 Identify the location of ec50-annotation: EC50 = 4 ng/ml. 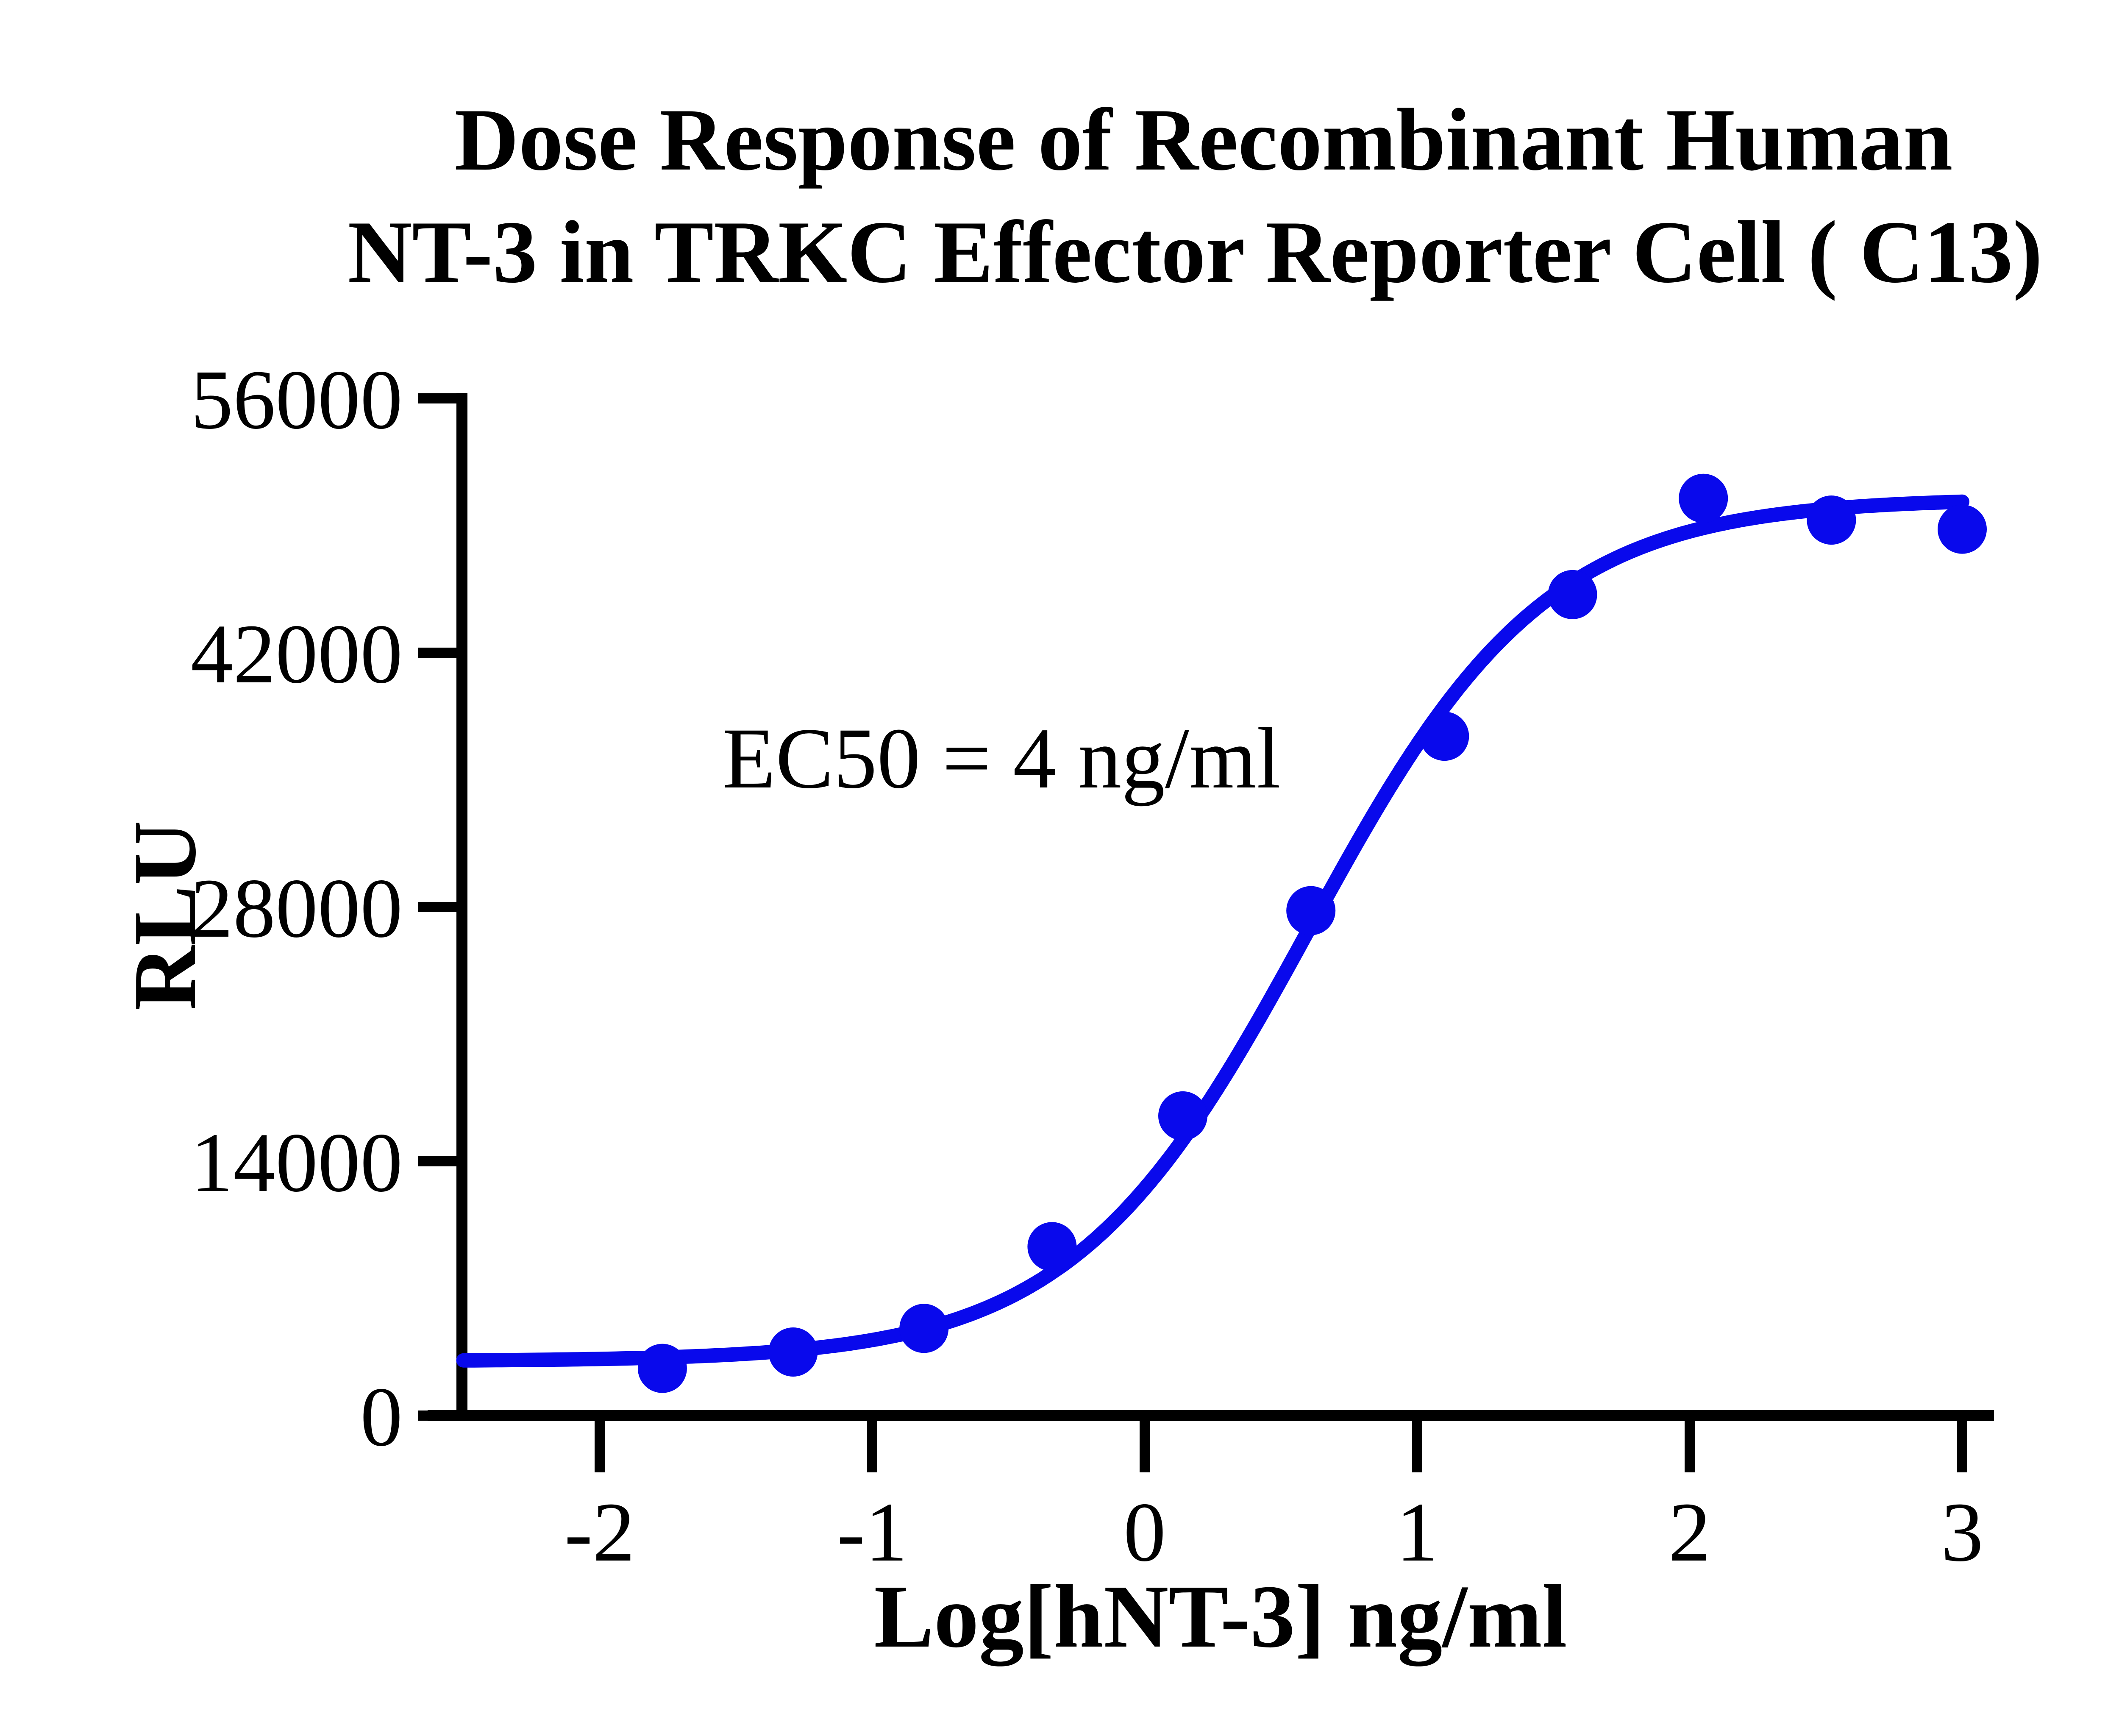
(1002, 758).